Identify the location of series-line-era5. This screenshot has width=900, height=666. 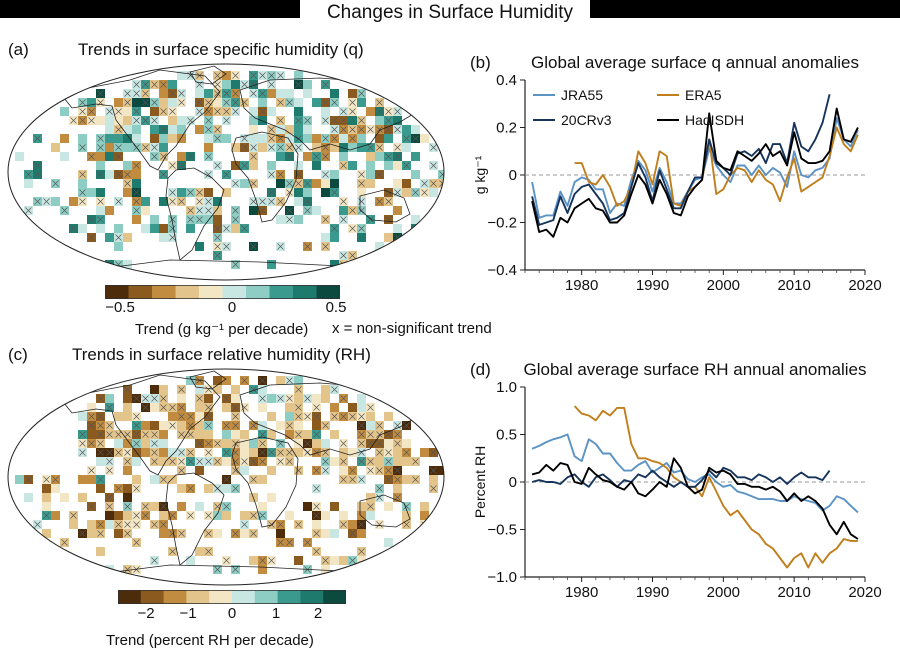
(715, 487).